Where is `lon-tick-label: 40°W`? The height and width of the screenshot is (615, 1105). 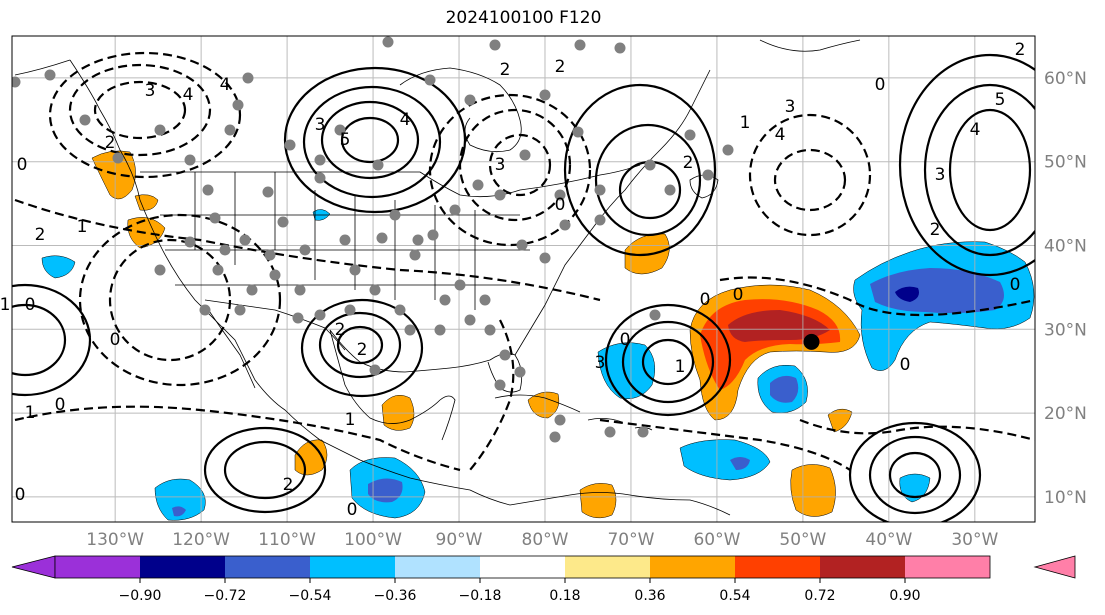
lon-tick-label: 40°W is located at coordinates (888, 540).